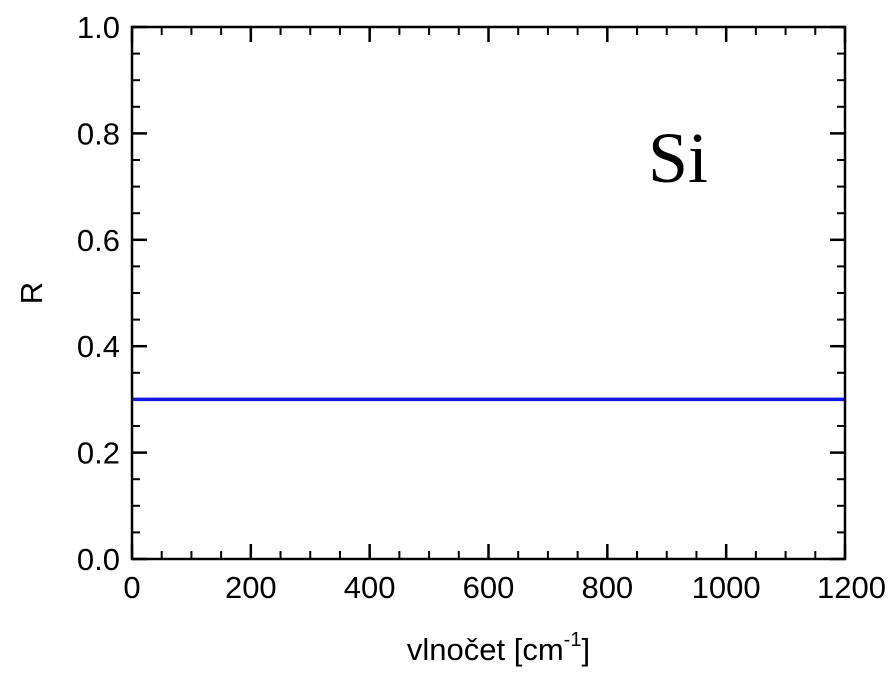 The height and width of the screenshot is (673, 894). I want to click on x-tick-label: 600, so click(489, 587).